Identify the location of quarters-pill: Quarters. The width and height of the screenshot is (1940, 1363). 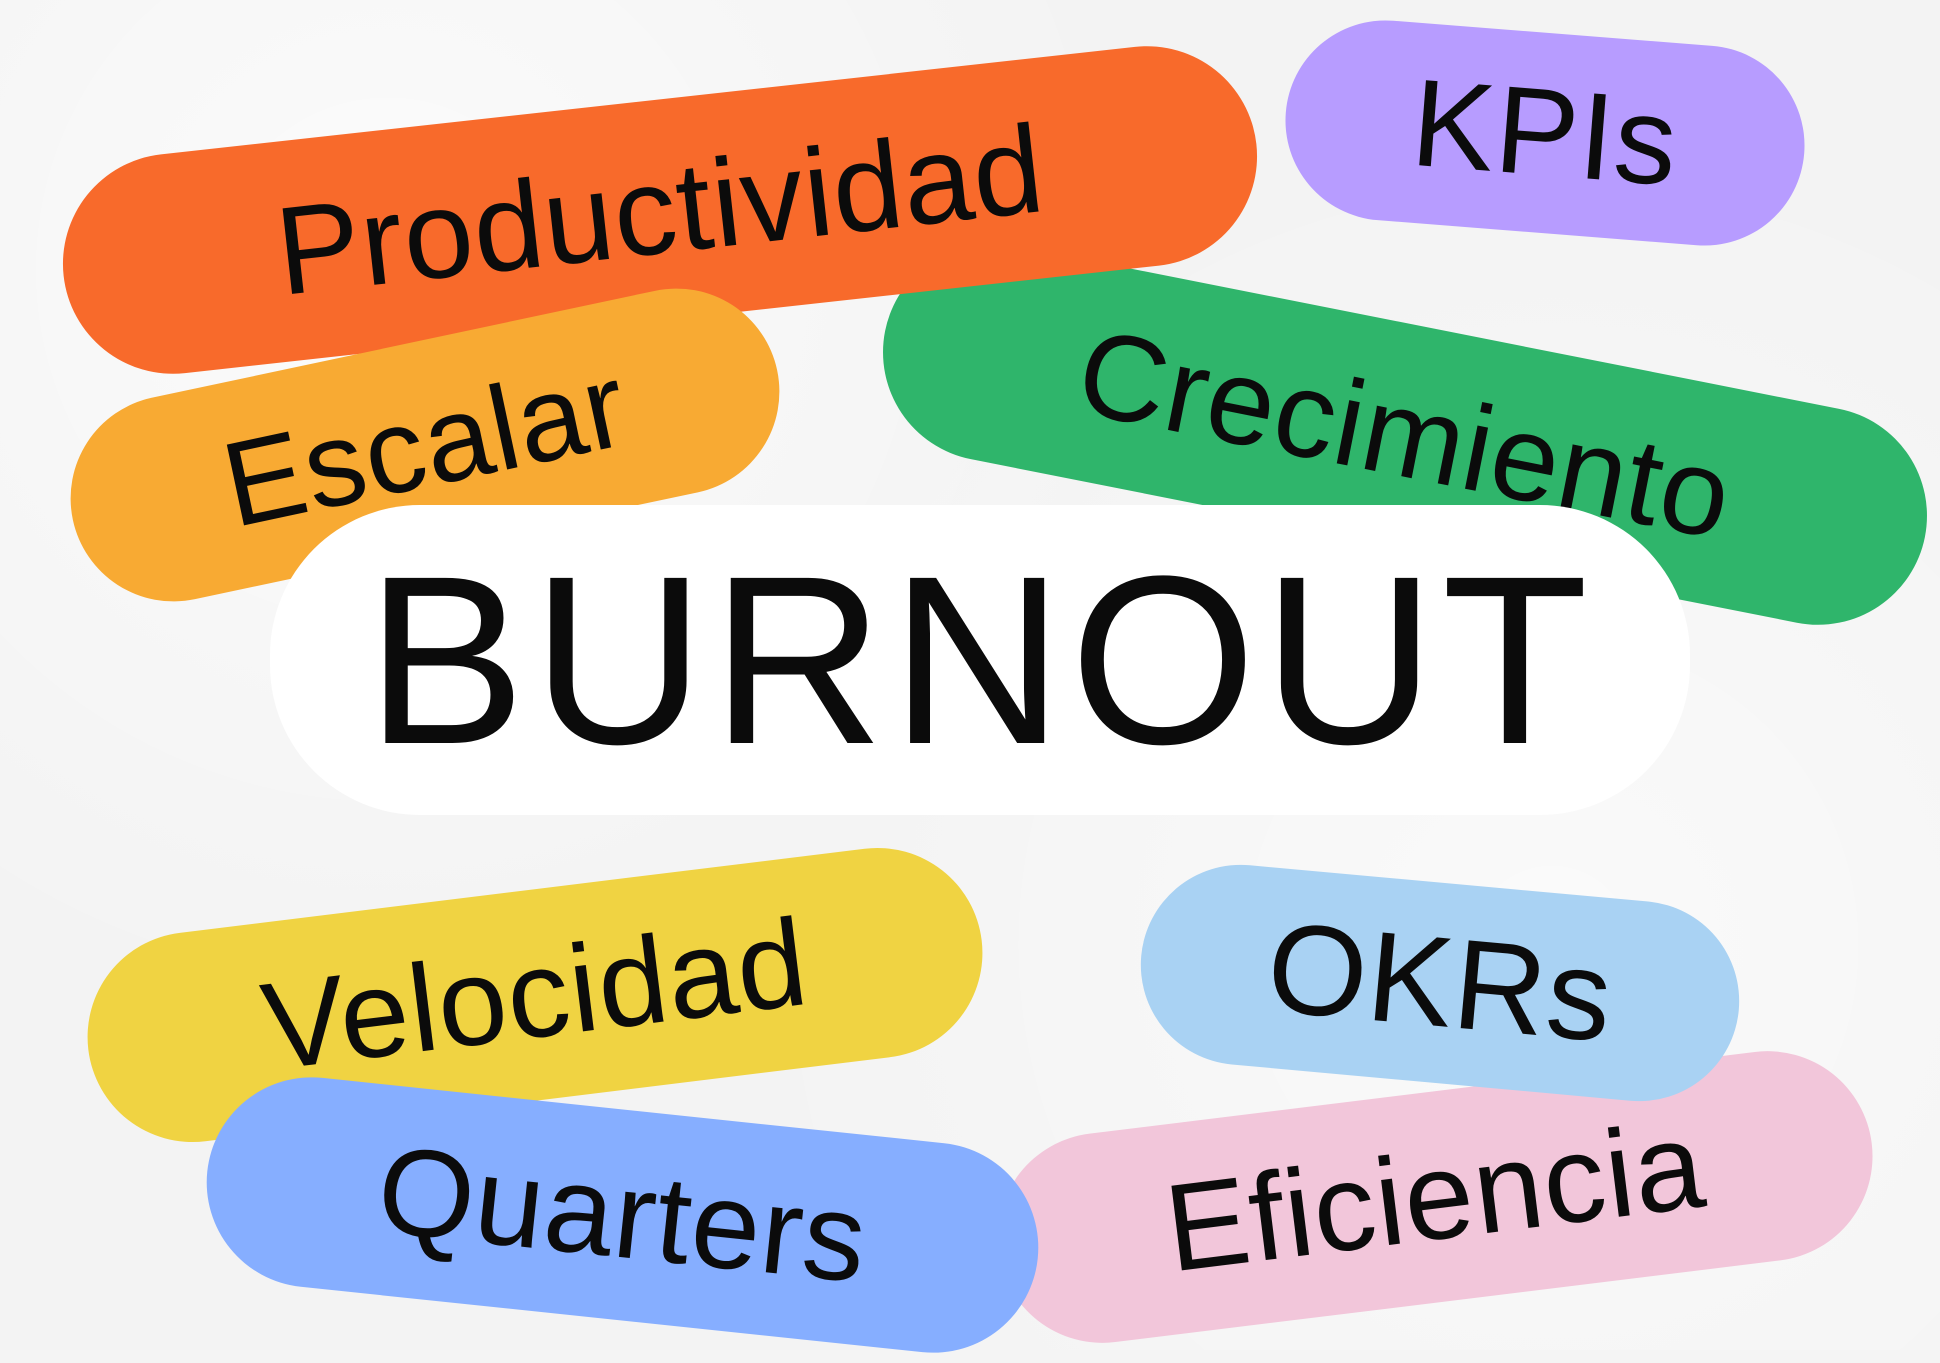
(622, 1214).